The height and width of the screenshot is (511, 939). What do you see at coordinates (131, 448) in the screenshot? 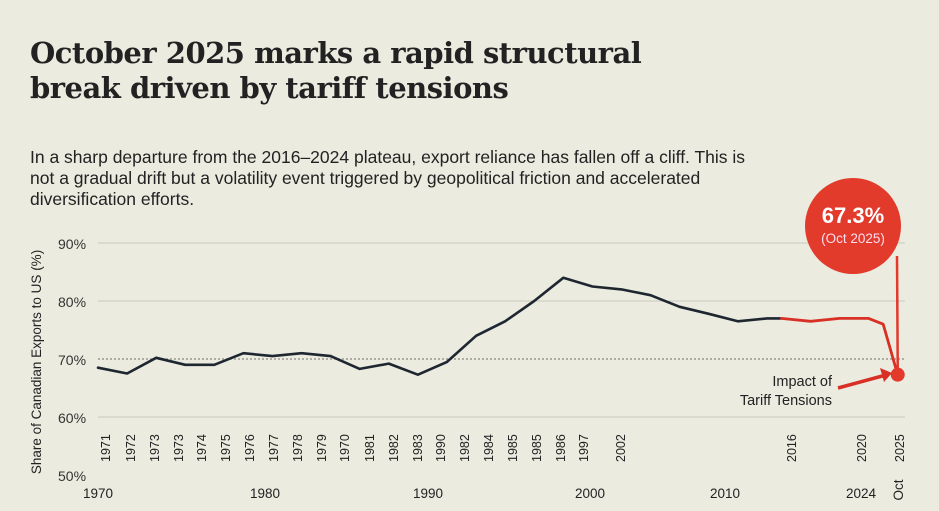
I see `x-minor-label: 1972` at bounding box center [131, 448].